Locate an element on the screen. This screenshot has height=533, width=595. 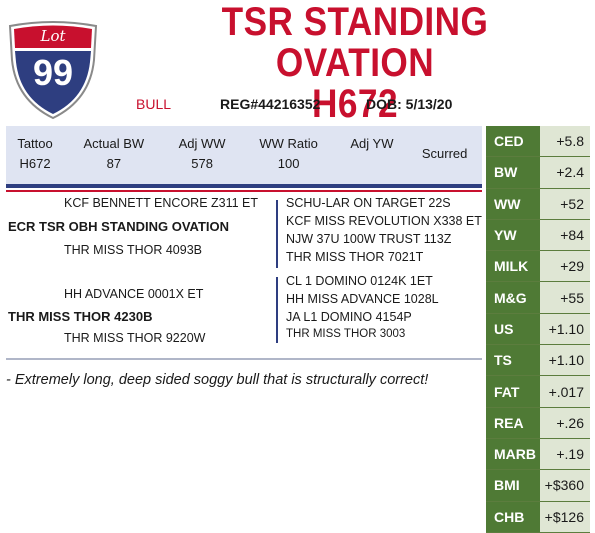
pedigree-right-line: CL 1 DOMINO 0124K 1ET is located at coordinates (359, 281).